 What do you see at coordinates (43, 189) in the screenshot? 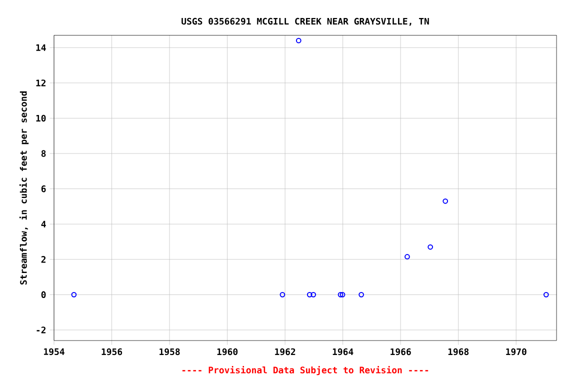
I see `y-tick-label: 6` at bounding box center [43, 189].